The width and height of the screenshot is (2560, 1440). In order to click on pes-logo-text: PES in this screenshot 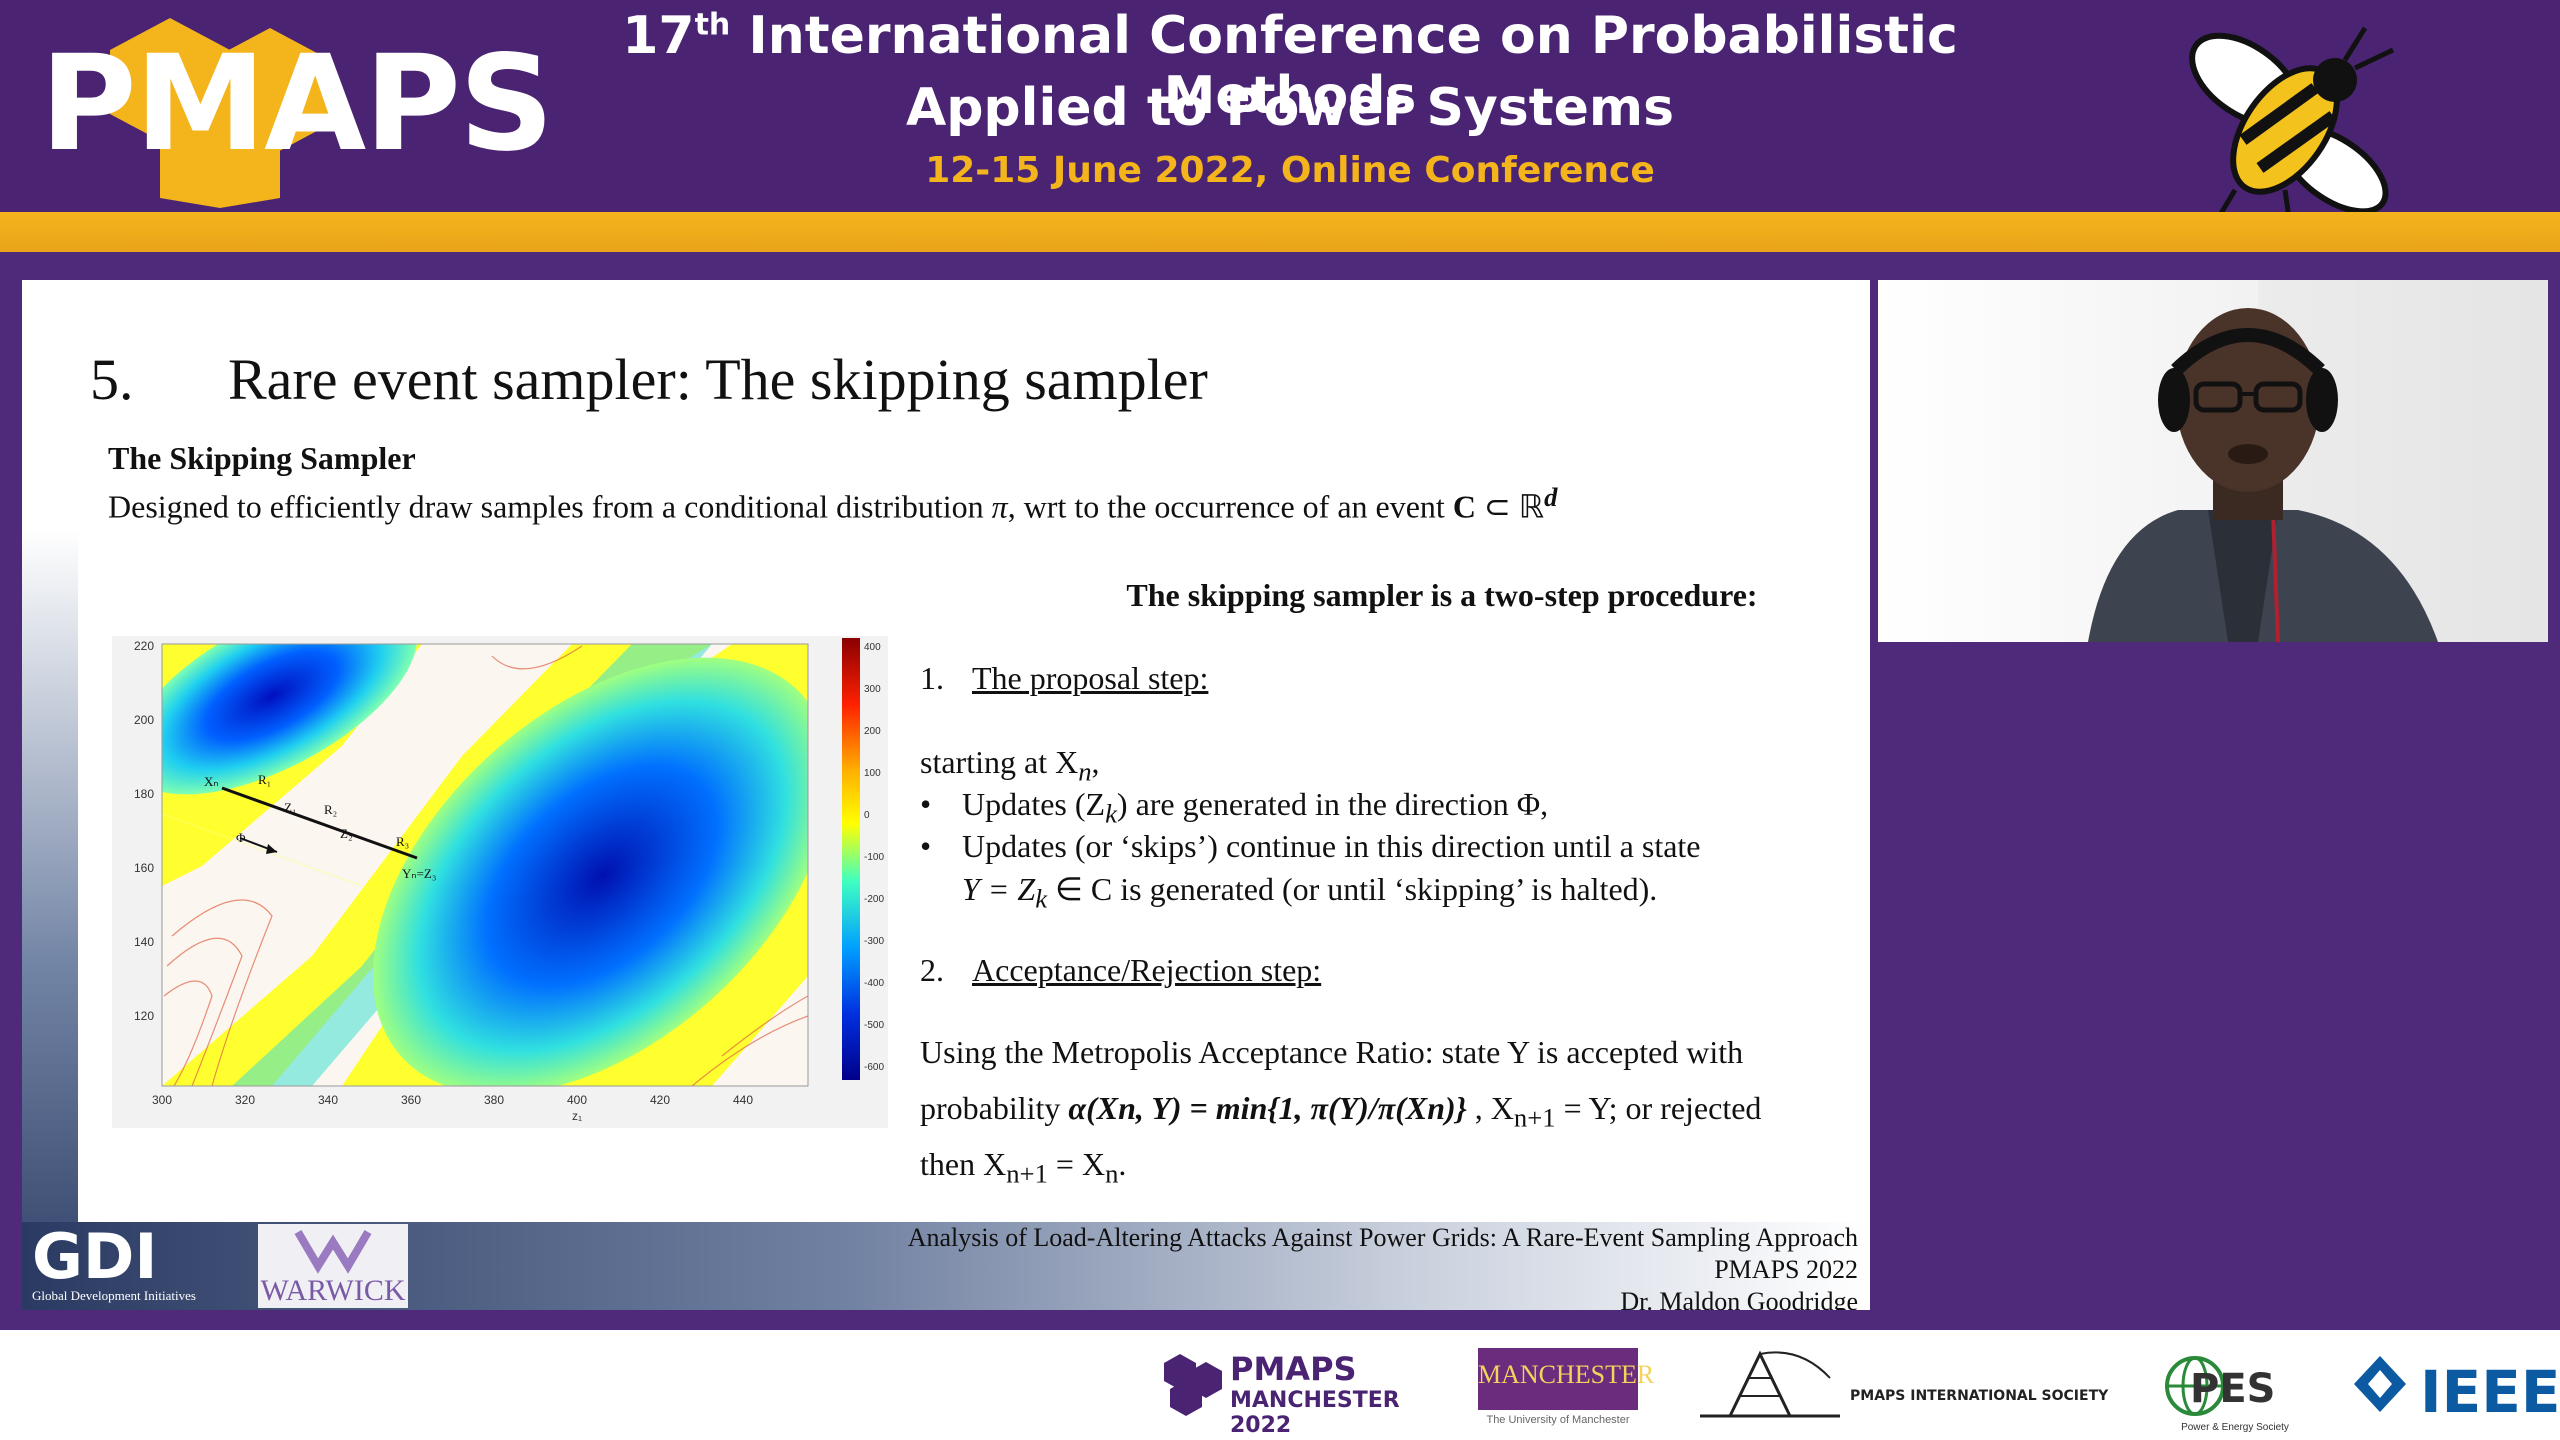, I will do `click(2233, 1389)`.